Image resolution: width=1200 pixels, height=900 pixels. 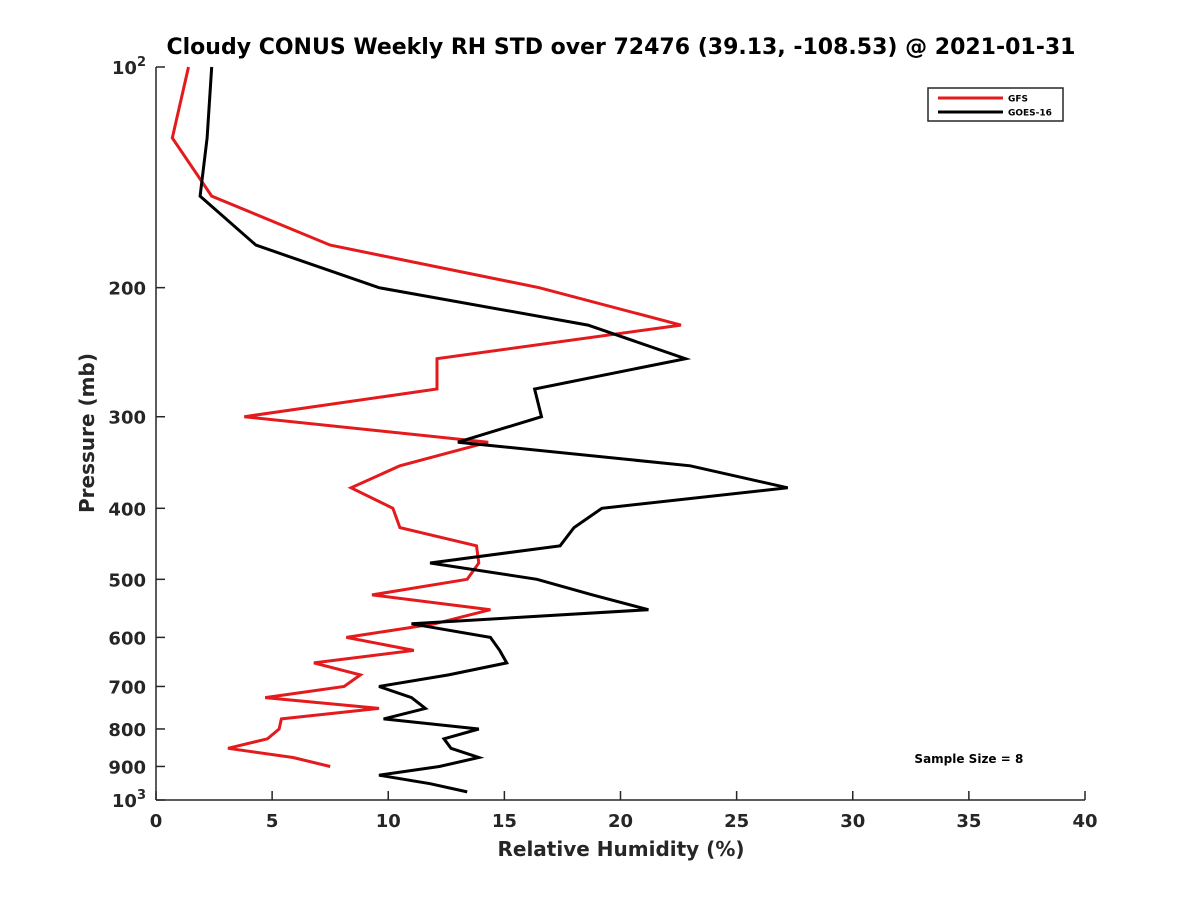 I want to click on x-tick-label: 35, so click(x=968, y=821).